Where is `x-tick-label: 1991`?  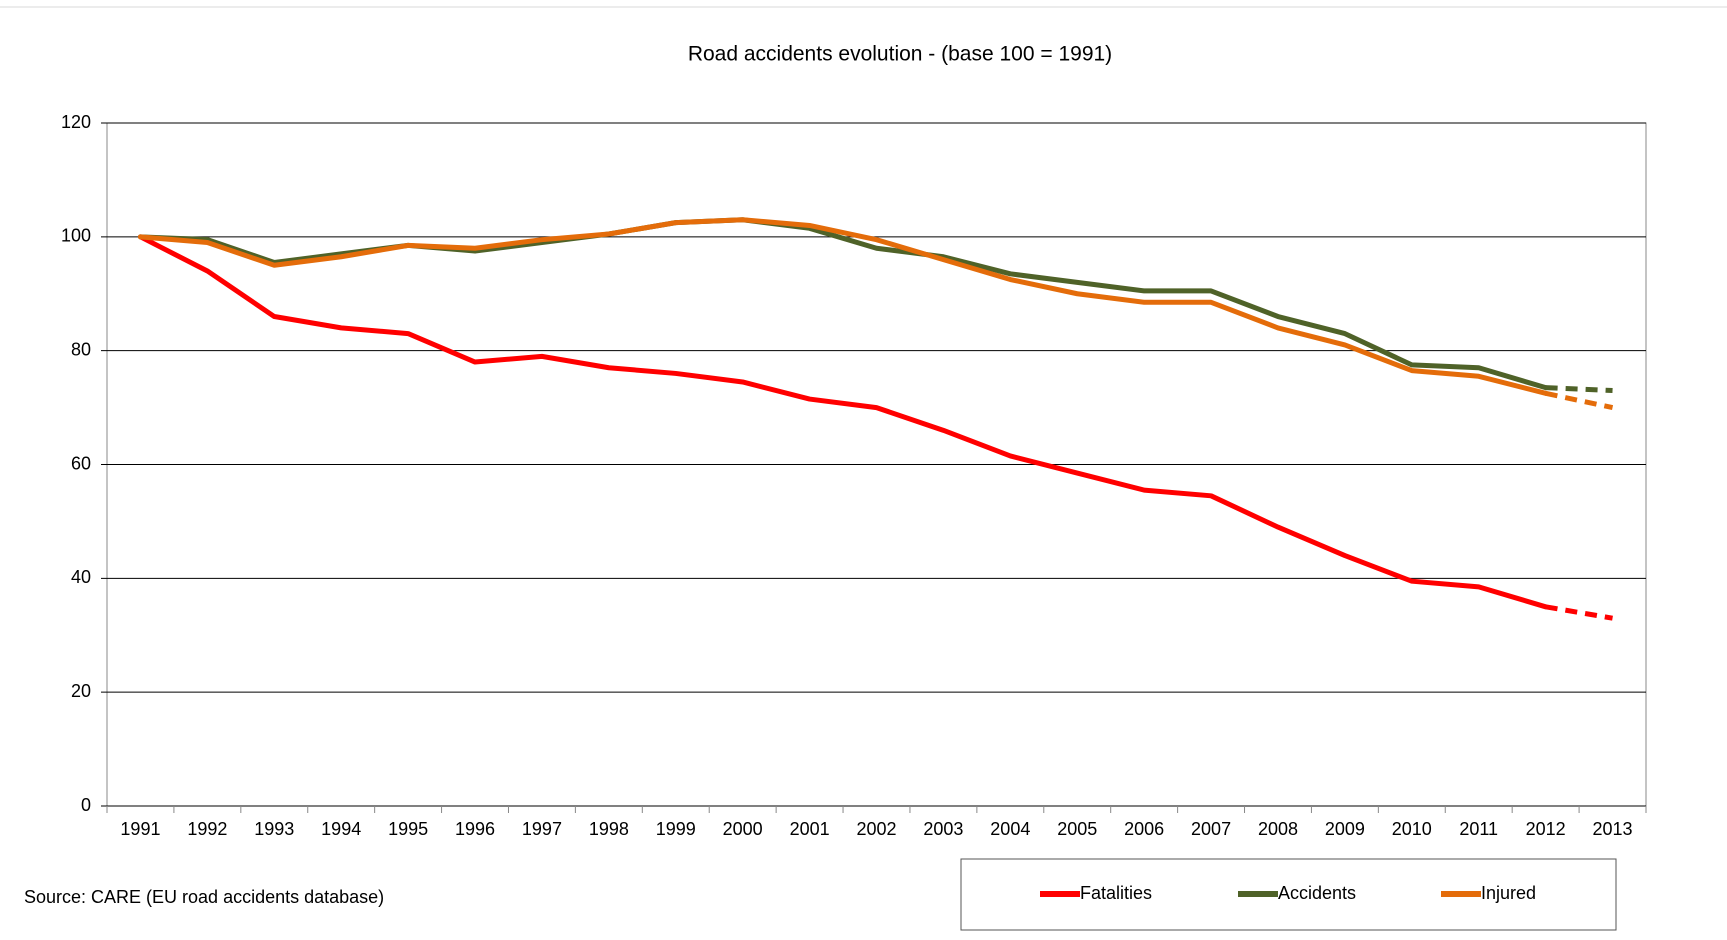
x-tick-label: 1991 is located at coordinates (140, 829).